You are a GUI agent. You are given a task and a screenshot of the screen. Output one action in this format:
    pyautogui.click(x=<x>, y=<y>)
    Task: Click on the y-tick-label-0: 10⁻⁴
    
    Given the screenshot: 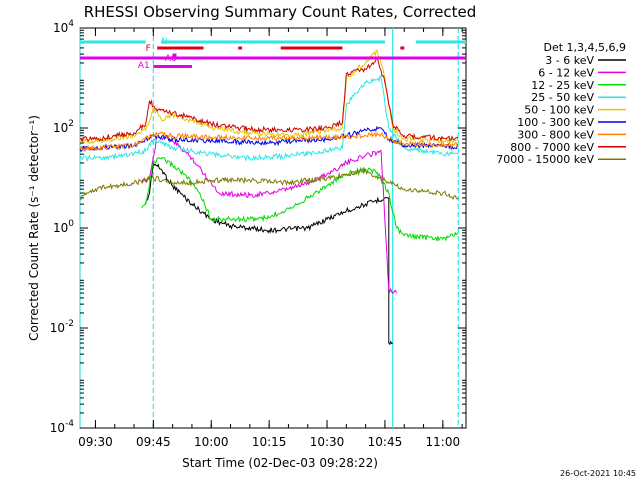 What is the action you would take?
    pyautogui.click(x=62, y=427)
    